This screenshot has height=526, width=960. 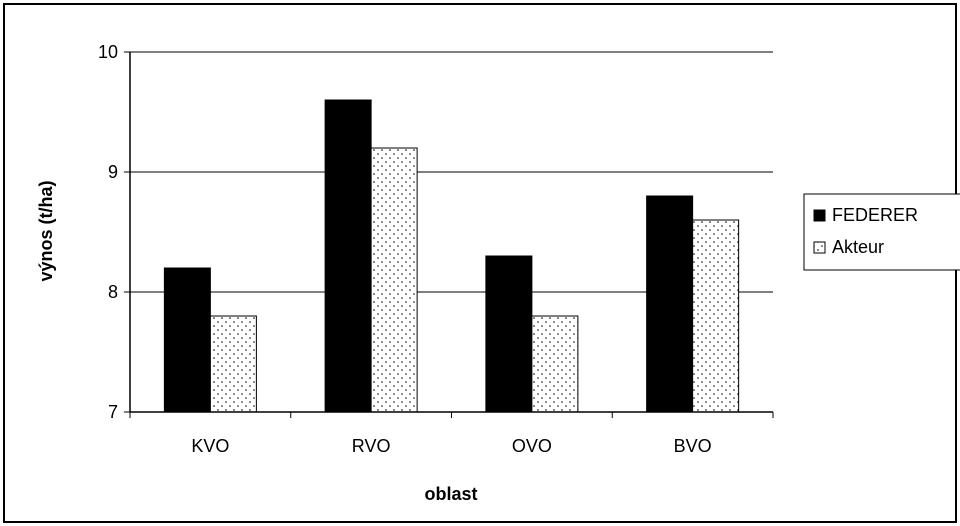 What do you see at coordinates (371, 446) in the screenshot?
I see `x-tick-label: RVO` at bounding box center [371, 446].